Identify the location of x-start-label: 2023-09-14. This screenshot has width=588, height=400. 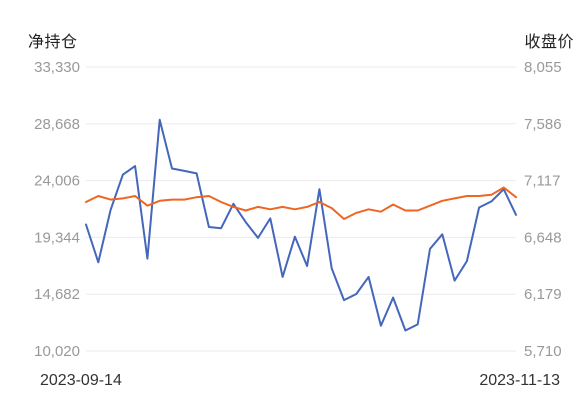
(81, 380).